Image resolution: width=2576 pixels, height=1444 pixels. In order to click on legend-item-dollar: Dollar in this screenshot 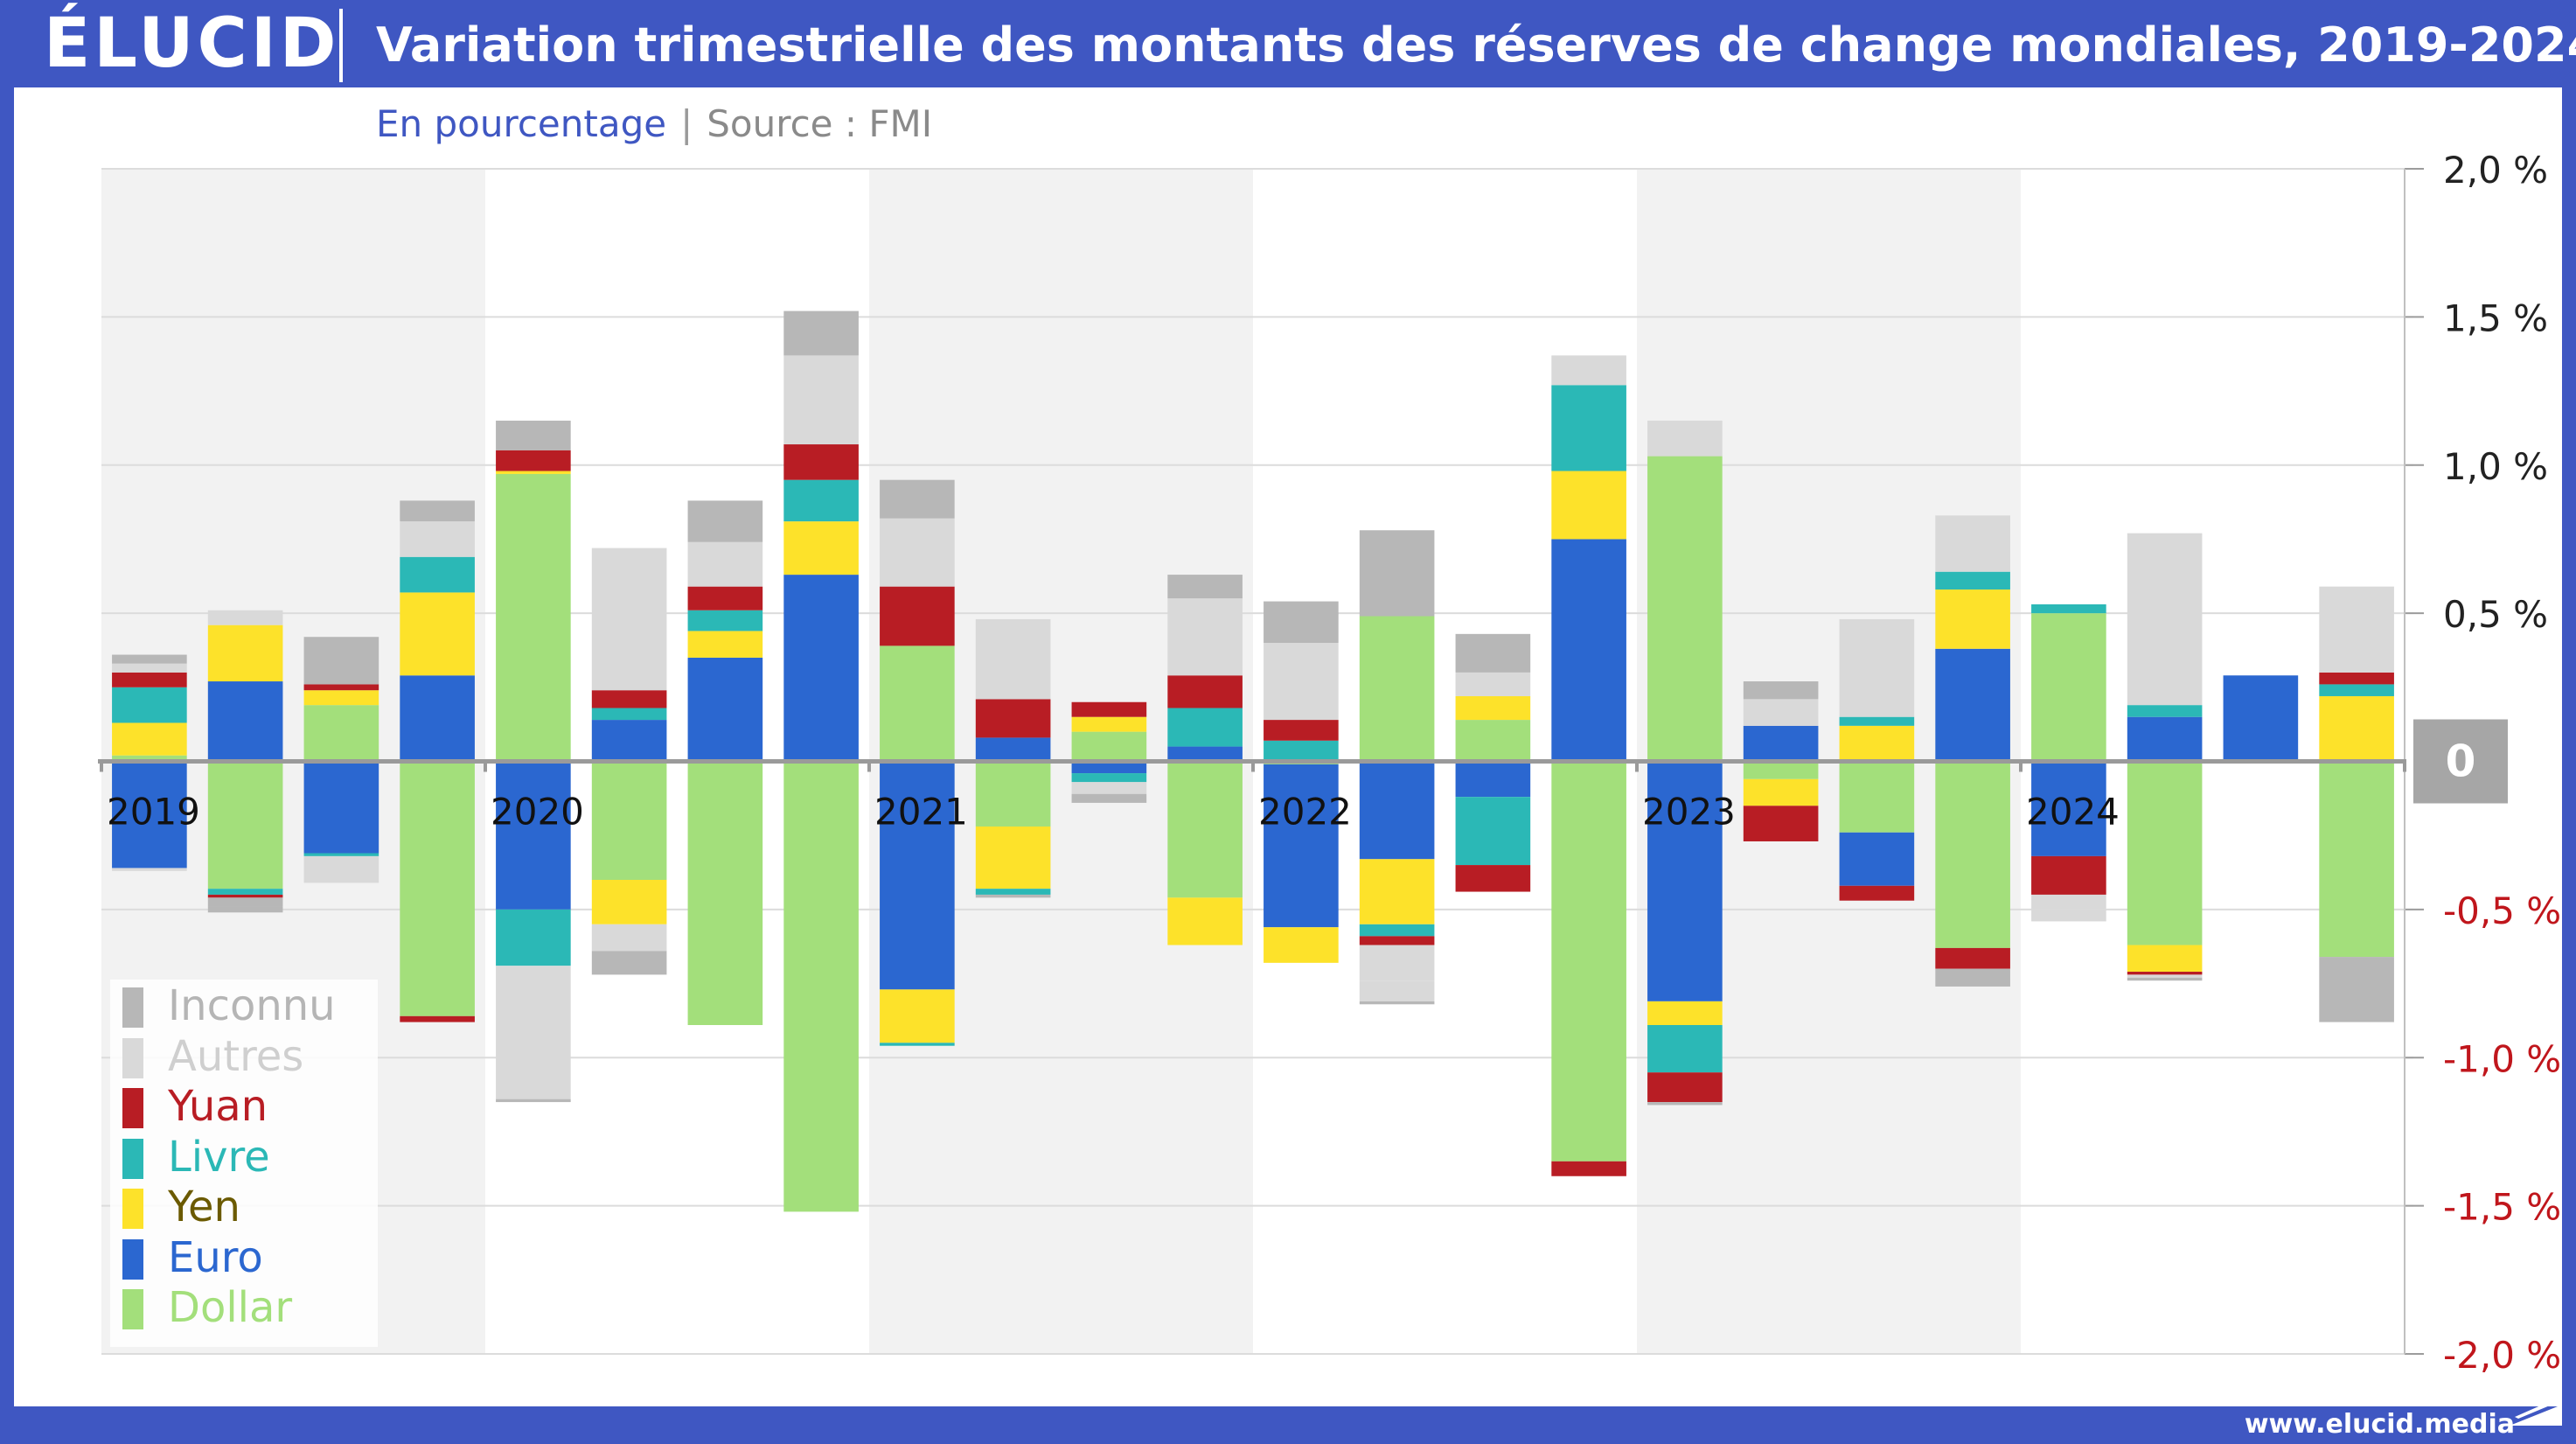, I will do `click(244, 1306)`.